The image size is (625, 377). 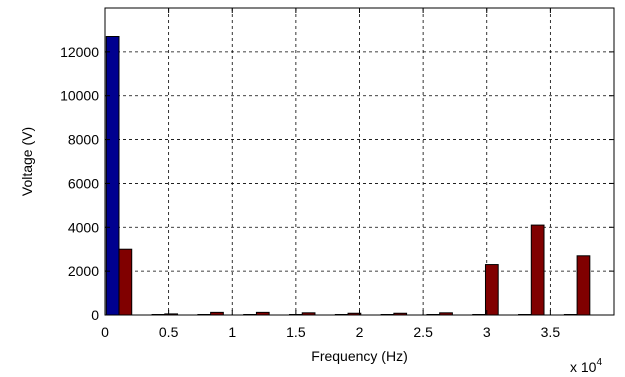 I want to click on x-axis-scale-base: x 10, so click(x=583, y=367).